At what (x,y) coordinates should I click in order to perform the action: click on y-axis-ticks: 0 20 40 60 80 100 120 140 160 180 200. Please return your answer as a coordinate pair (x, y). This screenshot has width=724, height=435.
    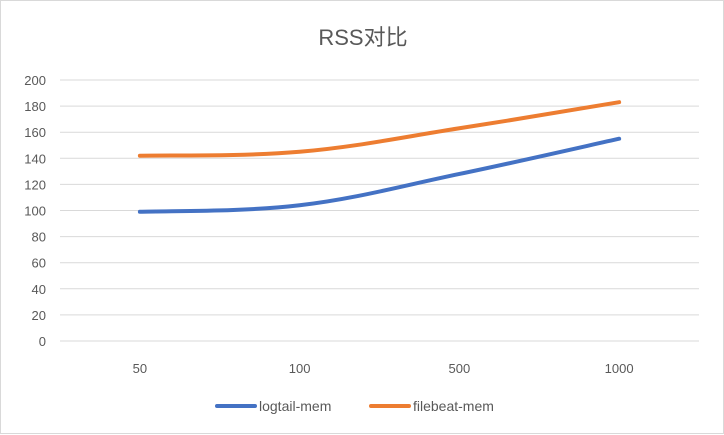
    Looking at the image, I should click on (35, 211).